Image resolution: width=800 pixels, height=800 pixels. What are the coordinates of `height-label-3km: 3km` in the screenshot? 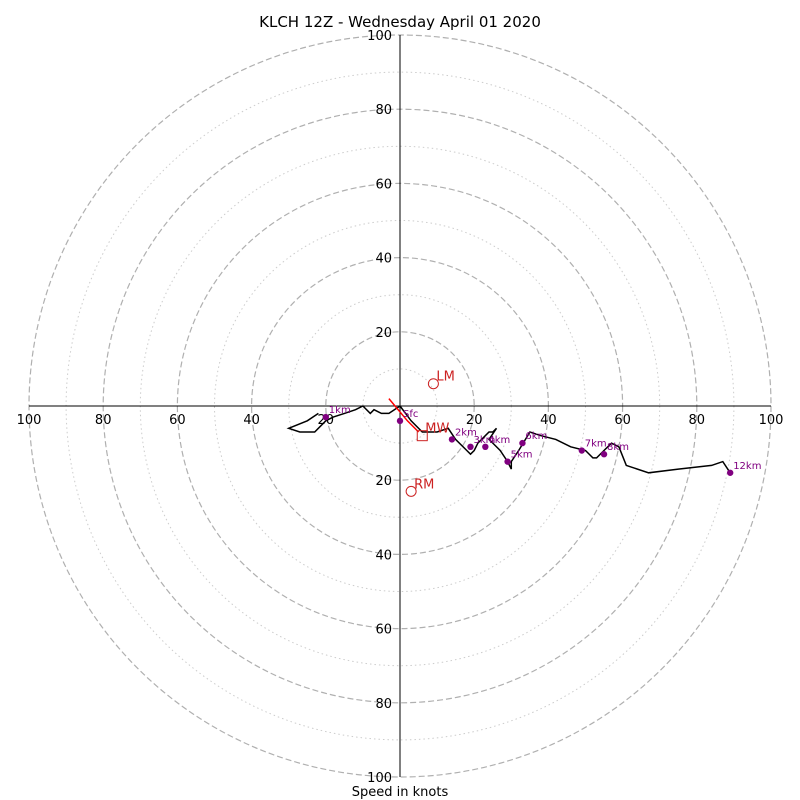 It's located at (484, 440).